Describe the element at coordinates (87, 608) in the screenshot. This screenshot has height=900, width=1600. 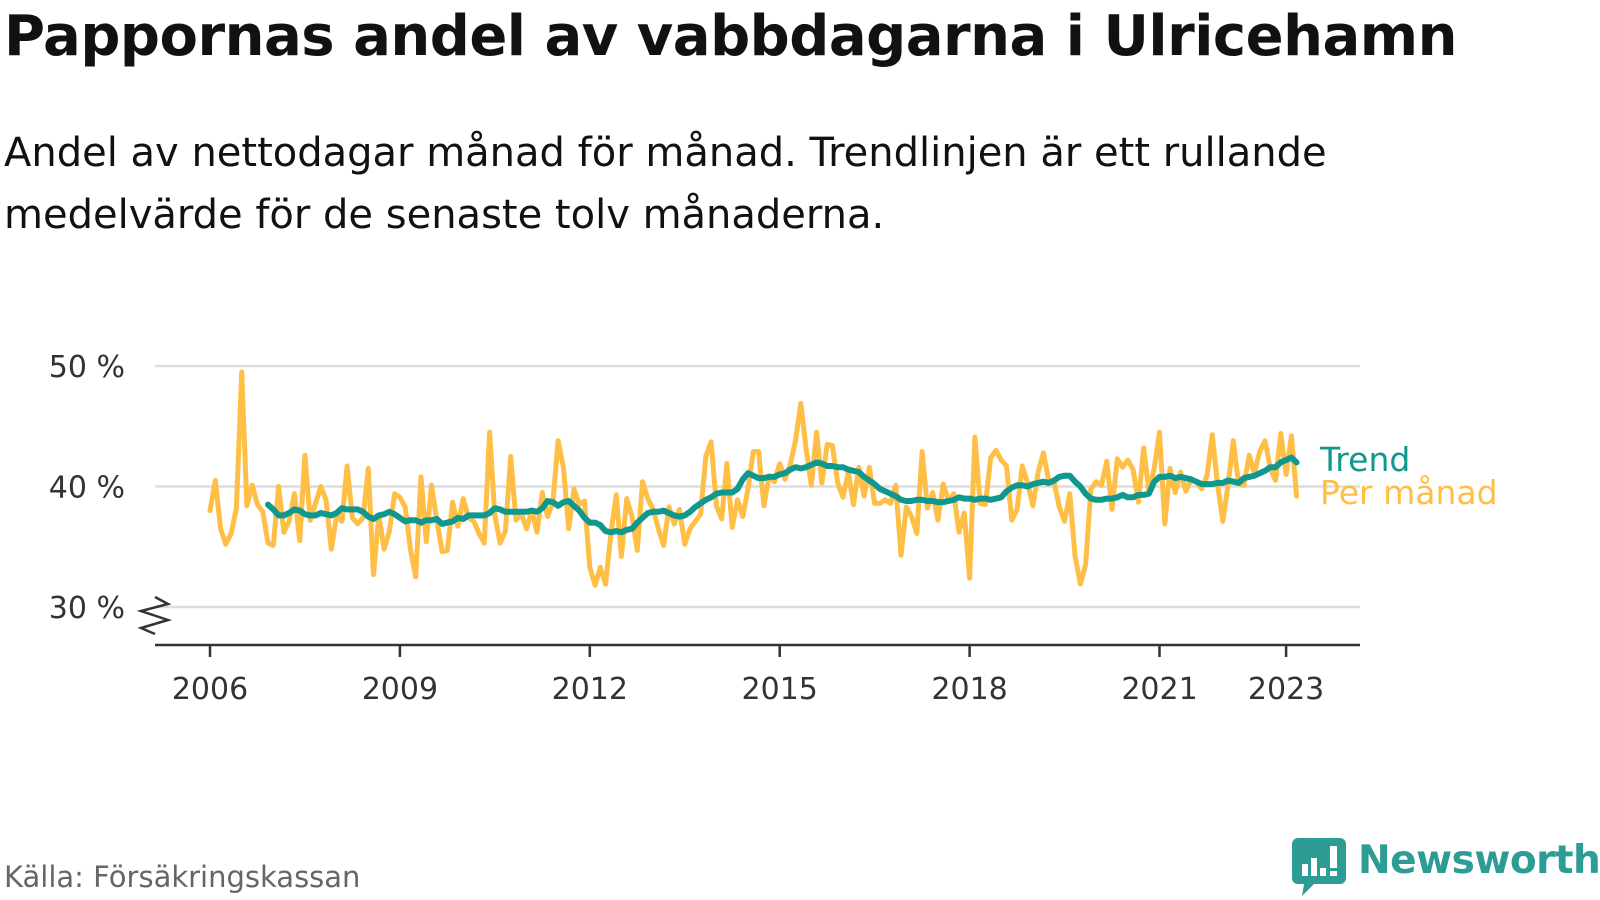
I see `y-tick-label: 30 %` at that location.